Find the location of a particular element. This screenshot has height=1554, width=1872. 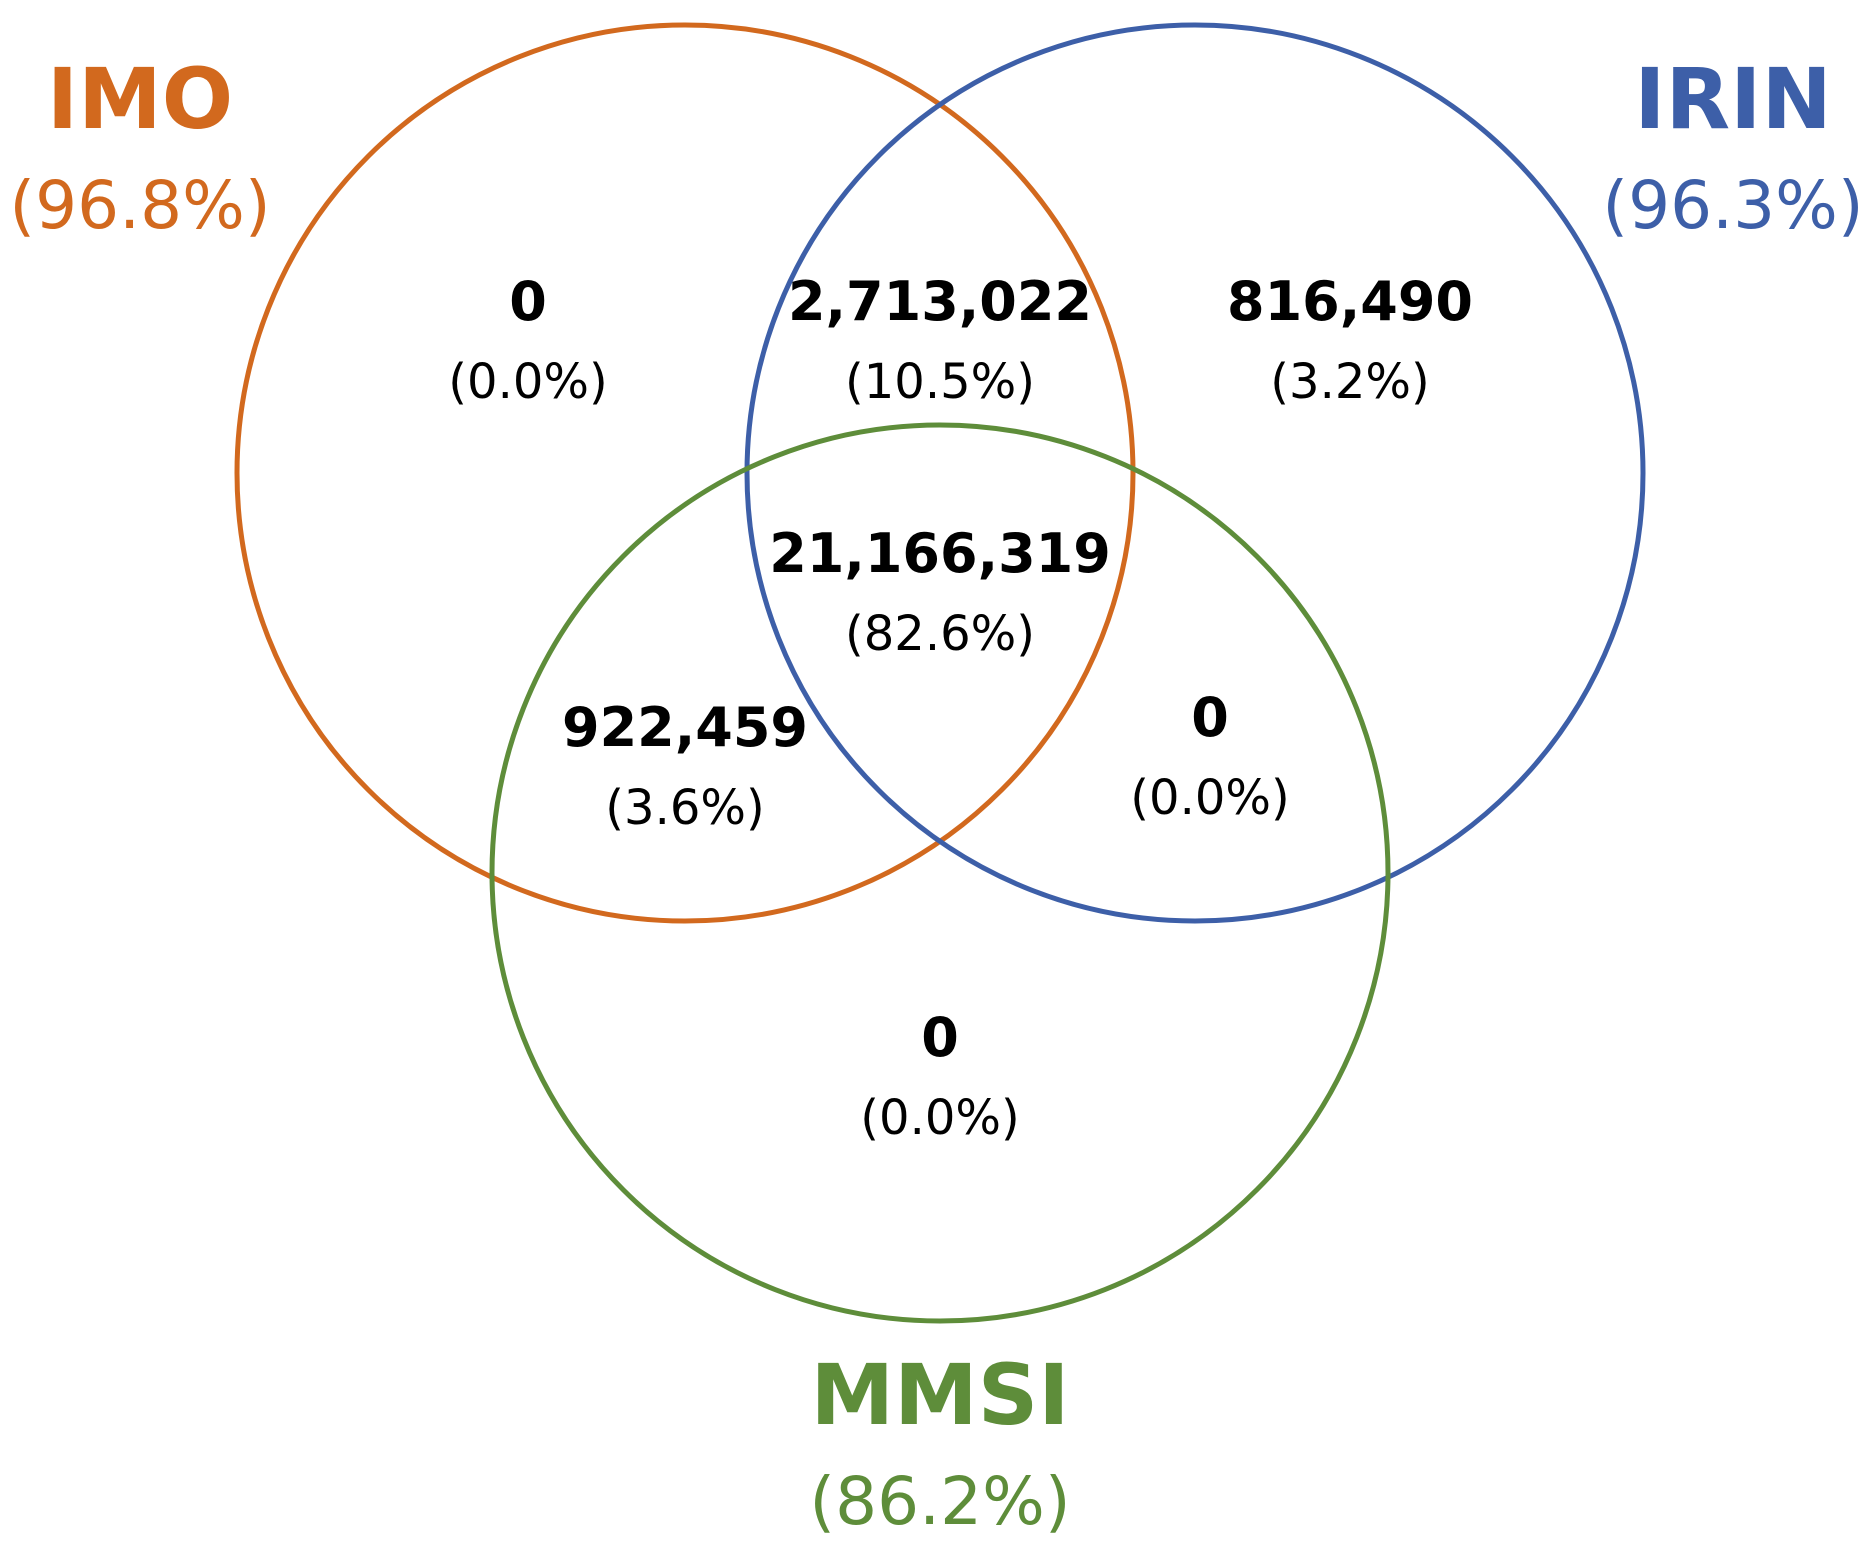

region-imo-mmsi-count: 922,459 is located at coordinates (685, 727).